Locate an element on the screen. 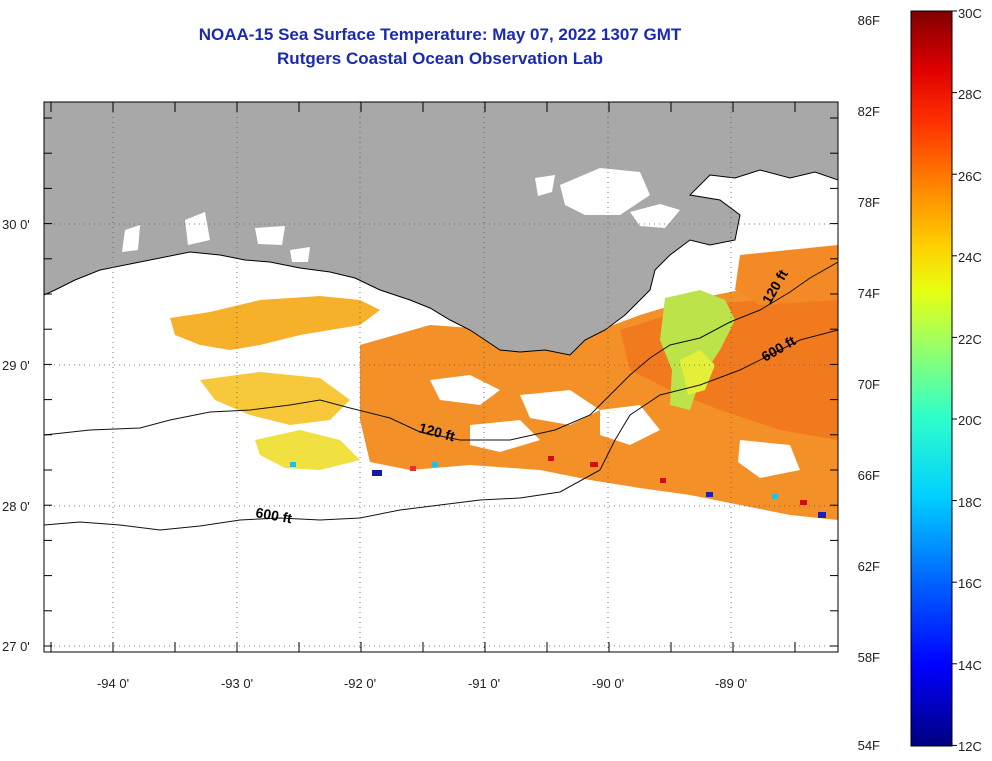 The width and height of the screenshot is (992, 761). lon-label: -91 0' is located at coordinates (484, 683).